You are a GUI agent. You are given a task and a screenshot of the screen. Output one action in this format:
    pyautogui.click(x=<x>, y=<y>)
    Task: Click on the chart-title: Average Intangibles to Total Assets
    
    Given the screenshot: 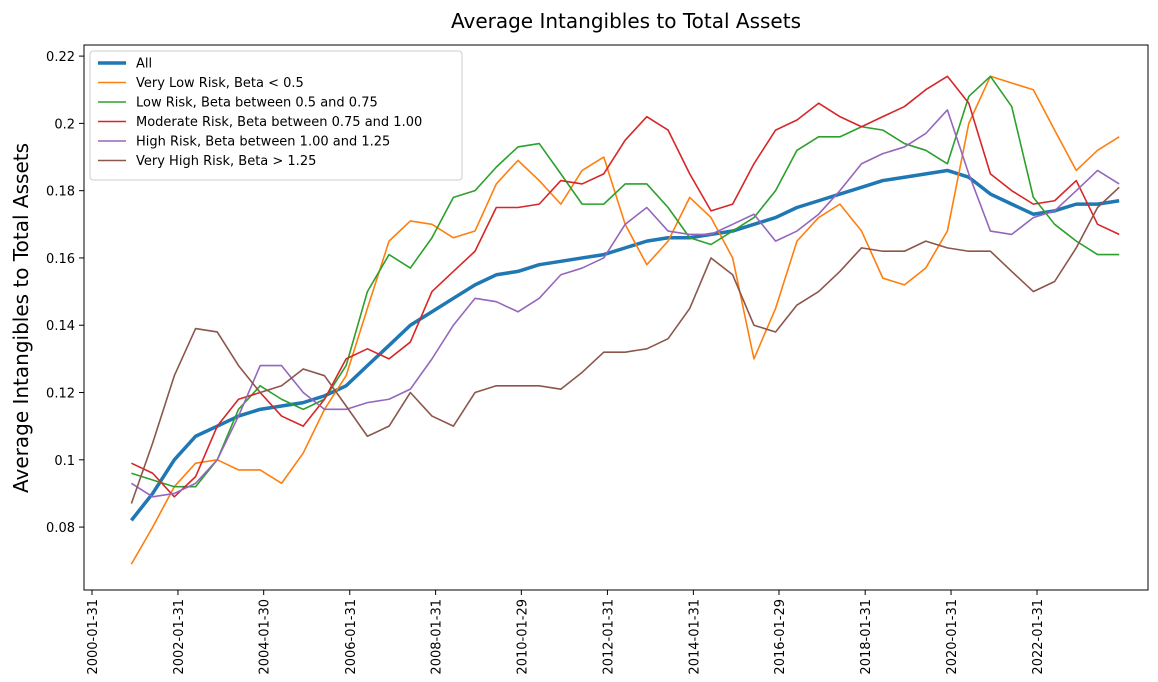 What is the action you would take?
    pyautogui.click(x=626, y=21)
    